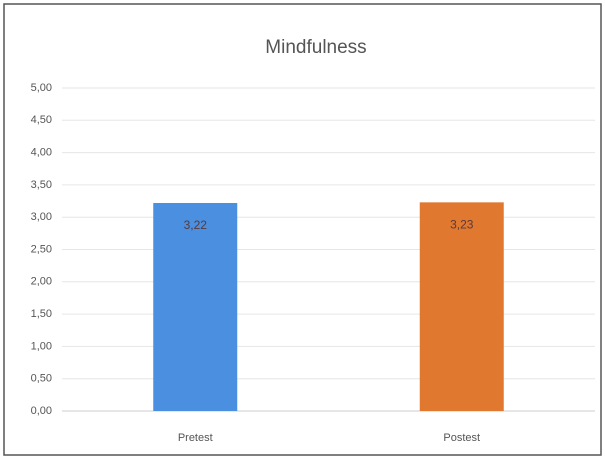 The height and width of the screenshot is (459, 605). I want to click on y-tick-label: 2,00, so click(41, 282).